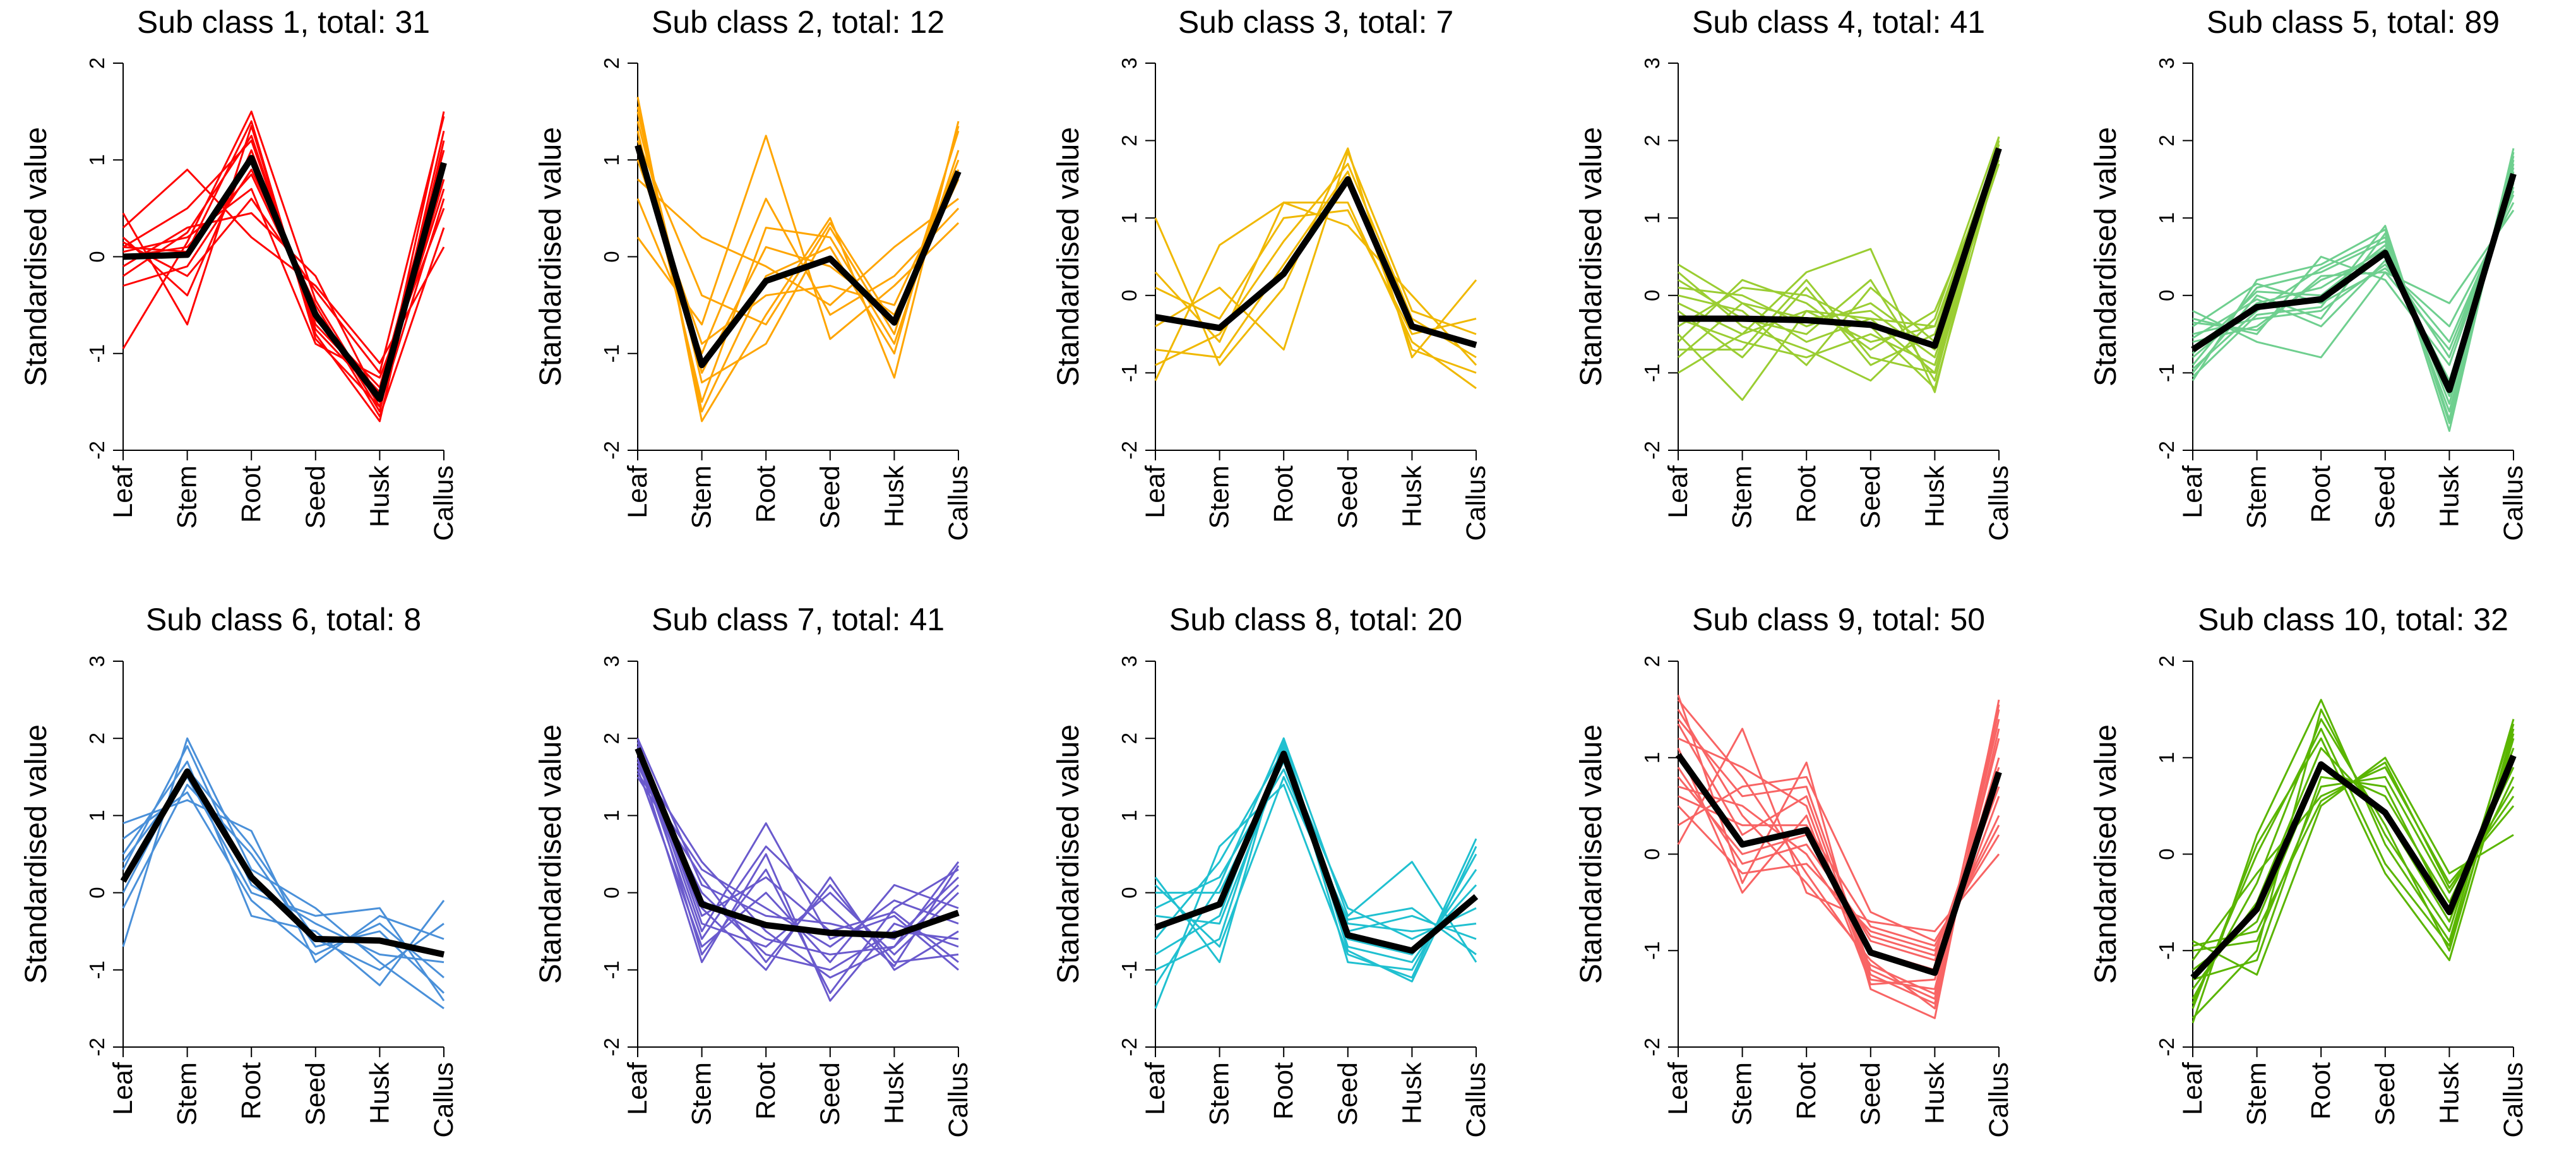 Image resolution: width=2576 pixels, height=1150 pixels. What do you see at coordinates (283, 22) in the screenshot?
I see `chart-title: Sub class 1, total: 31` at bounding box center [283, 22].